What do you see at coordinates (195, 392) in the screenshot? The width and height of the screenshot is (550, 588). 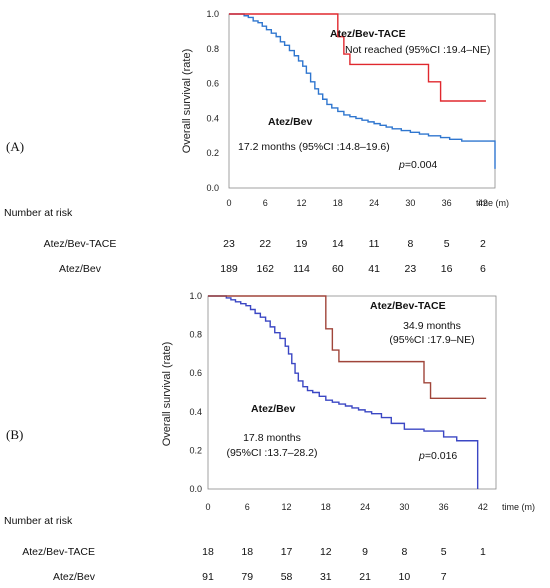 I see `y-ticks-b: 0.0 0.2 0.4 0.6 0.8 1.0` at bounding box center [195, 392].